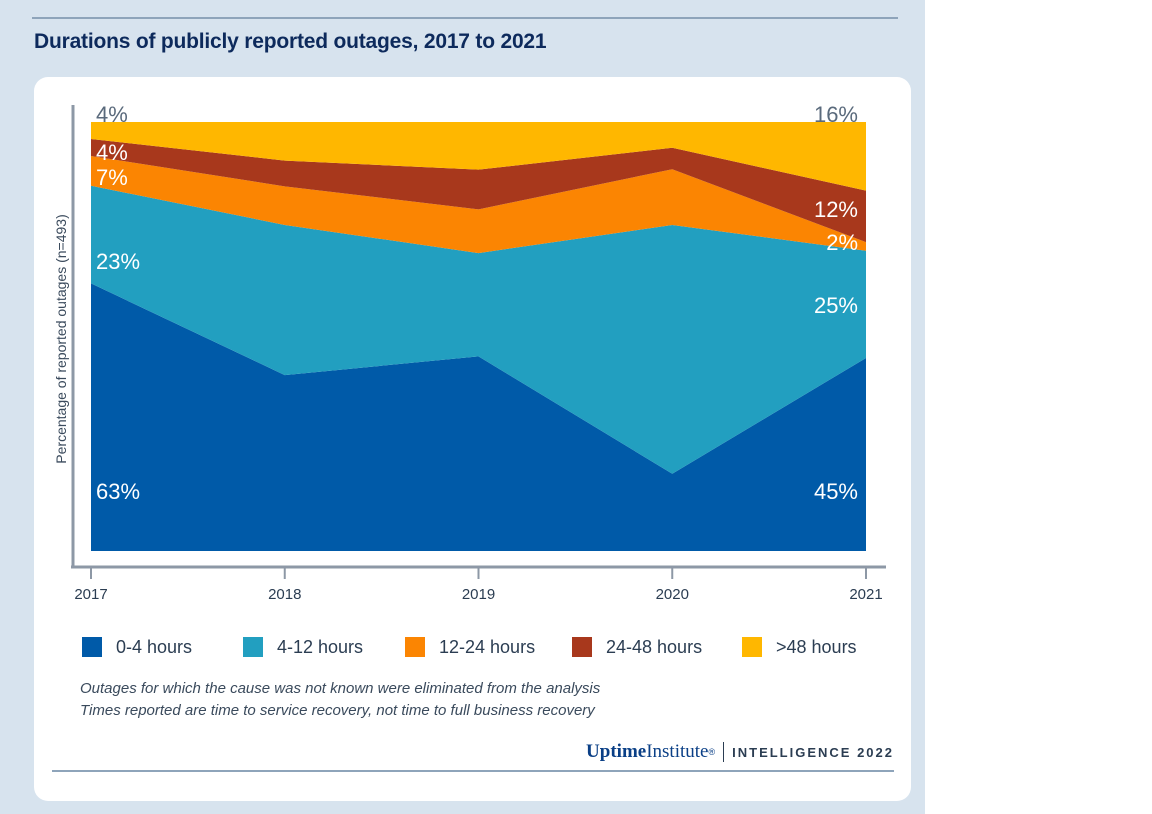 This screenshot has height=814, width=1152. Describe the element at coordinates (616, 751) in the screenshot. I see `brand-uptime: Uptime` at that location.